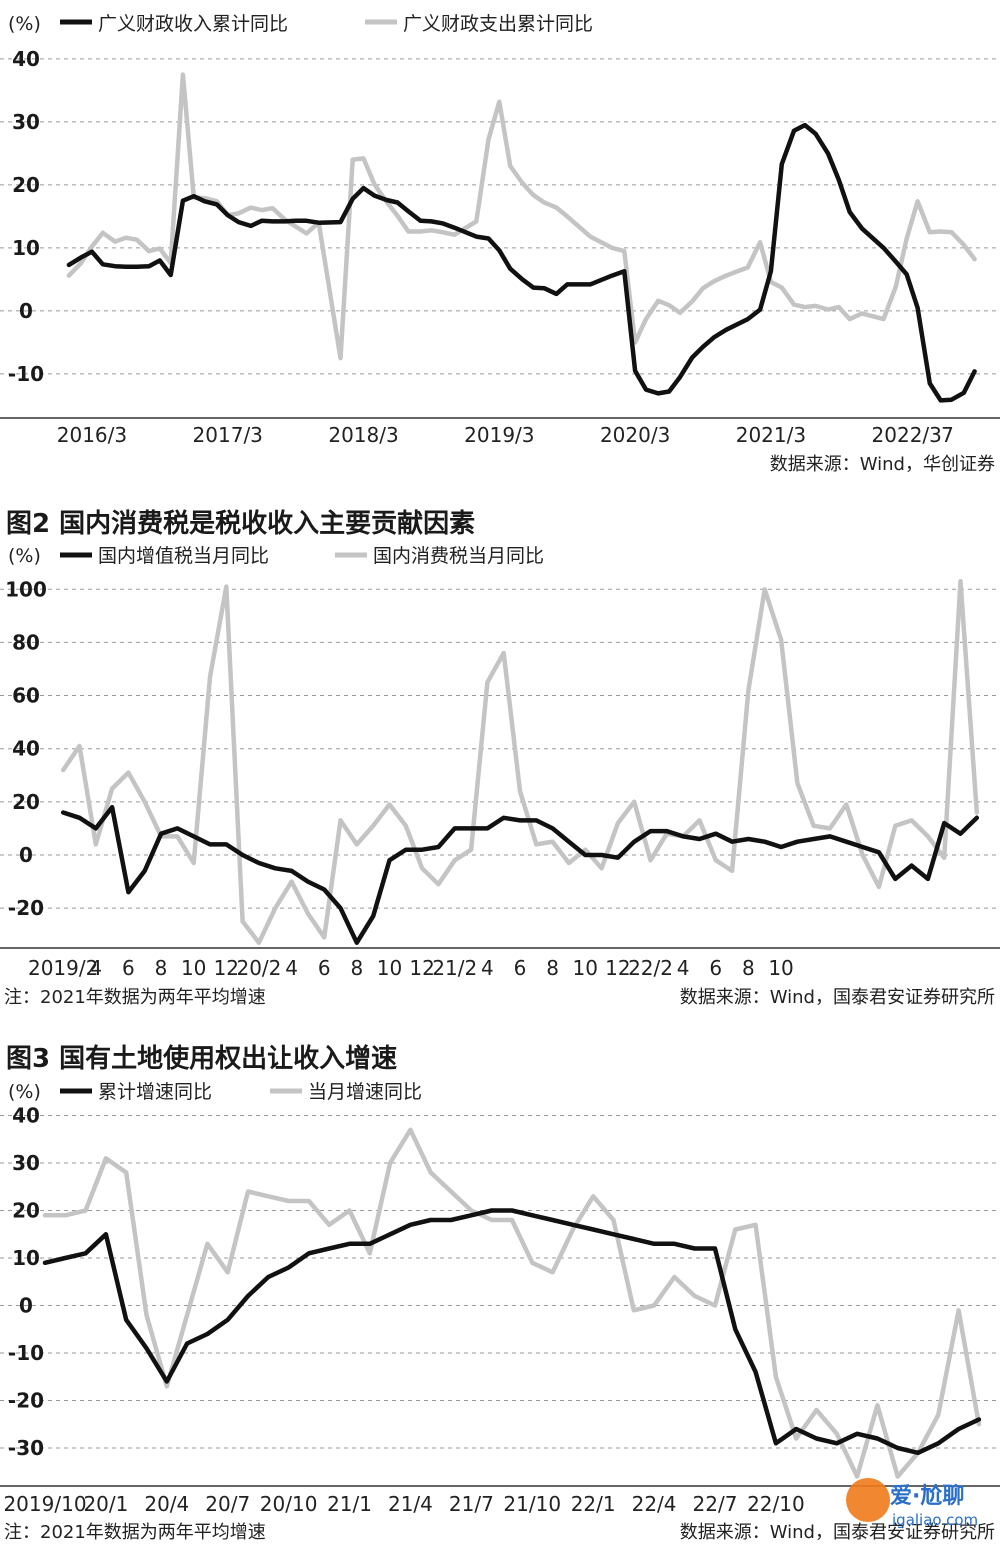 This screenshot has height=1552, width=1000. I want to click on y-tick-label: -30, so click(26, 1448).